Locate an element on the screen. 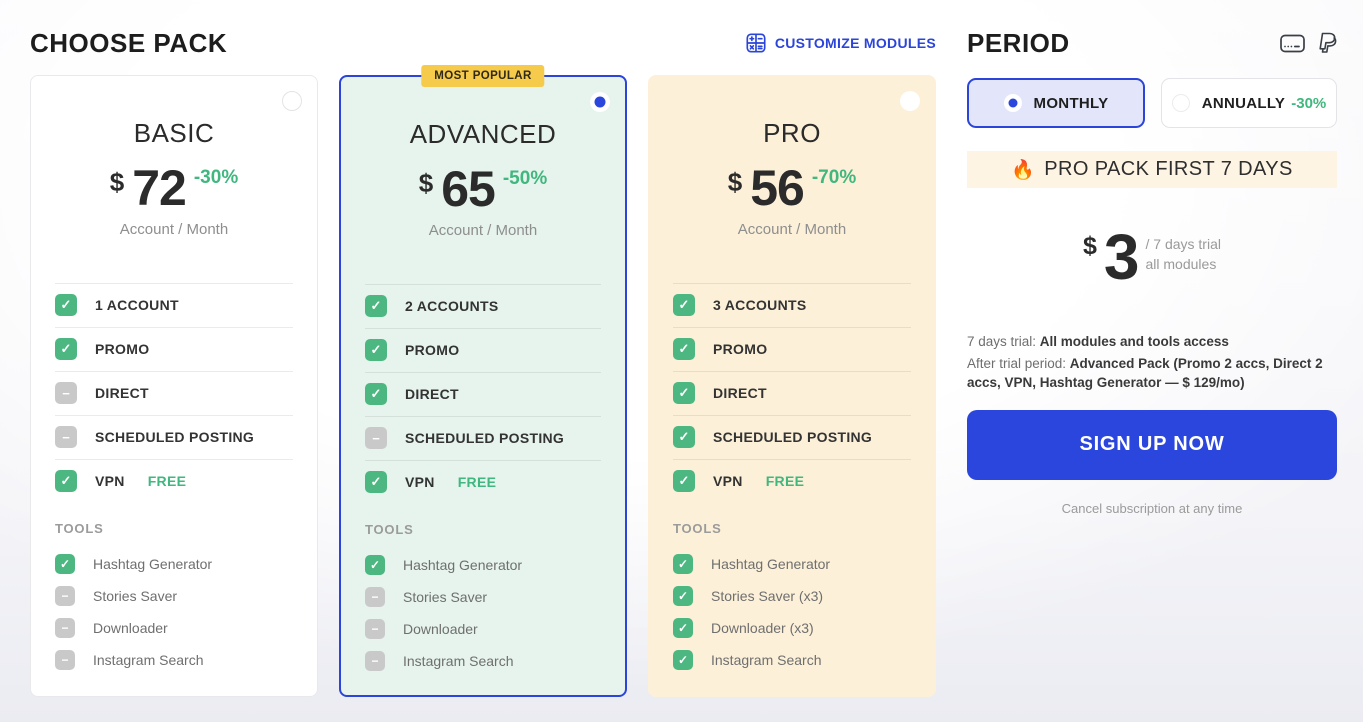 The height and width of the screenshot is (722, 1363). annually-label: ANNUALLY is located at coordinates (1243, 103).